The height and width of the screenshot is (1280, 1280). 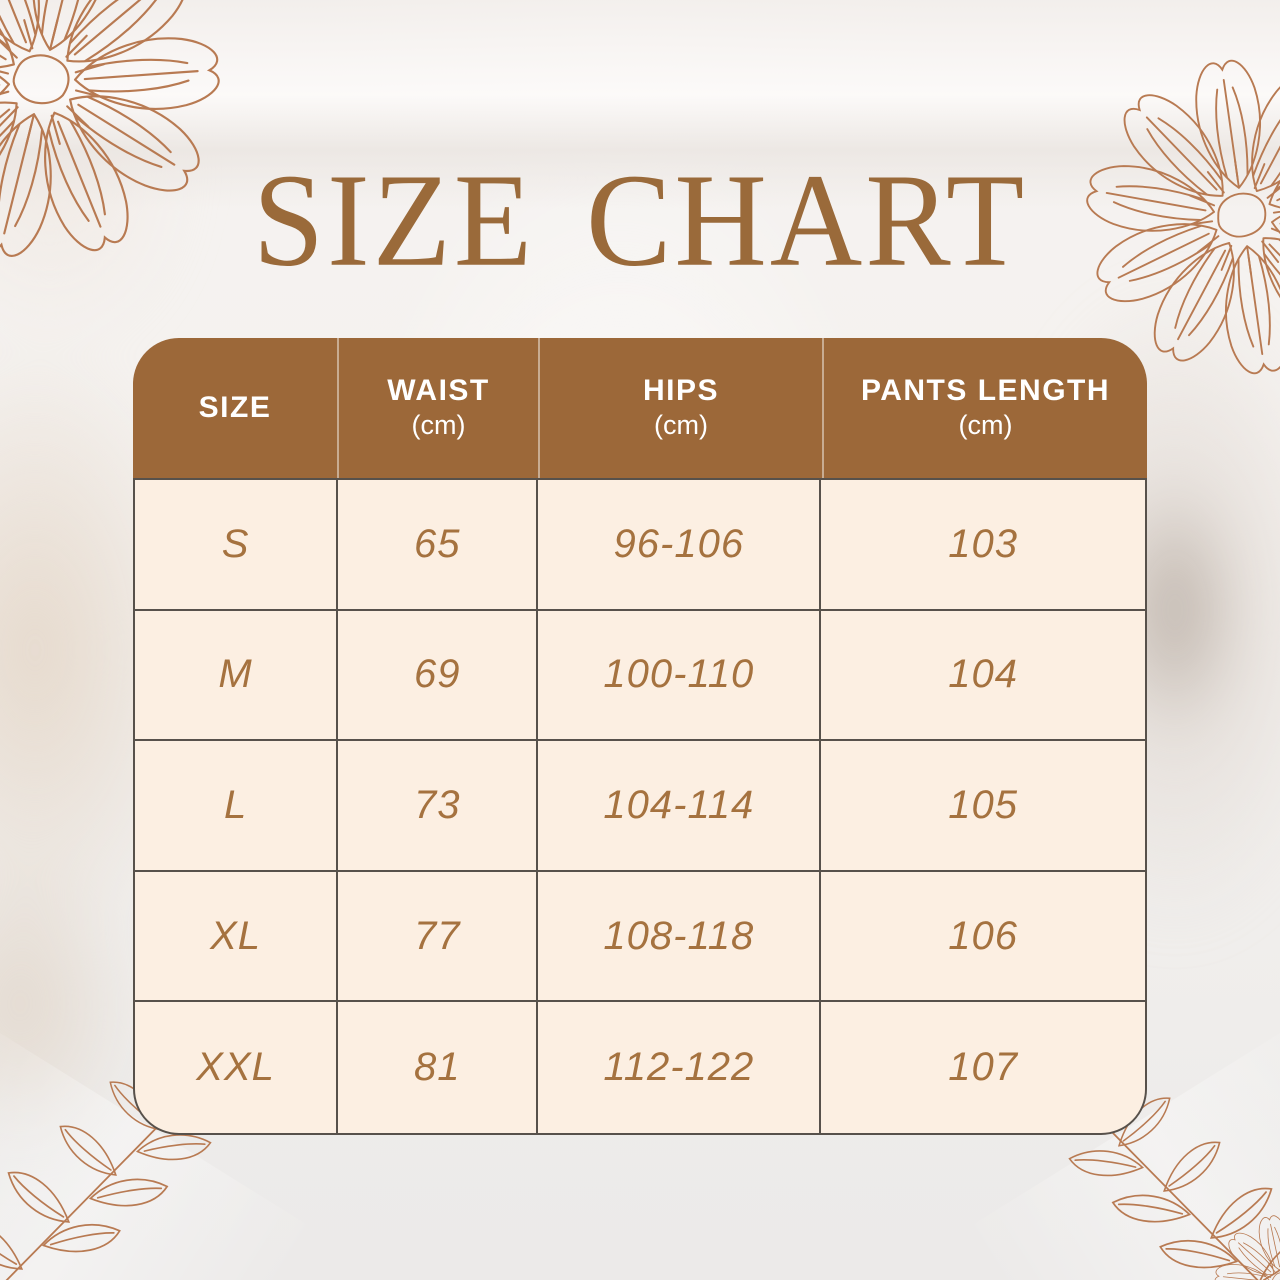 What do you see at coordinates (985, 391) in the screenshot?
I see `column-label: PANTS LENGTH` at bounding box center [985, 391].